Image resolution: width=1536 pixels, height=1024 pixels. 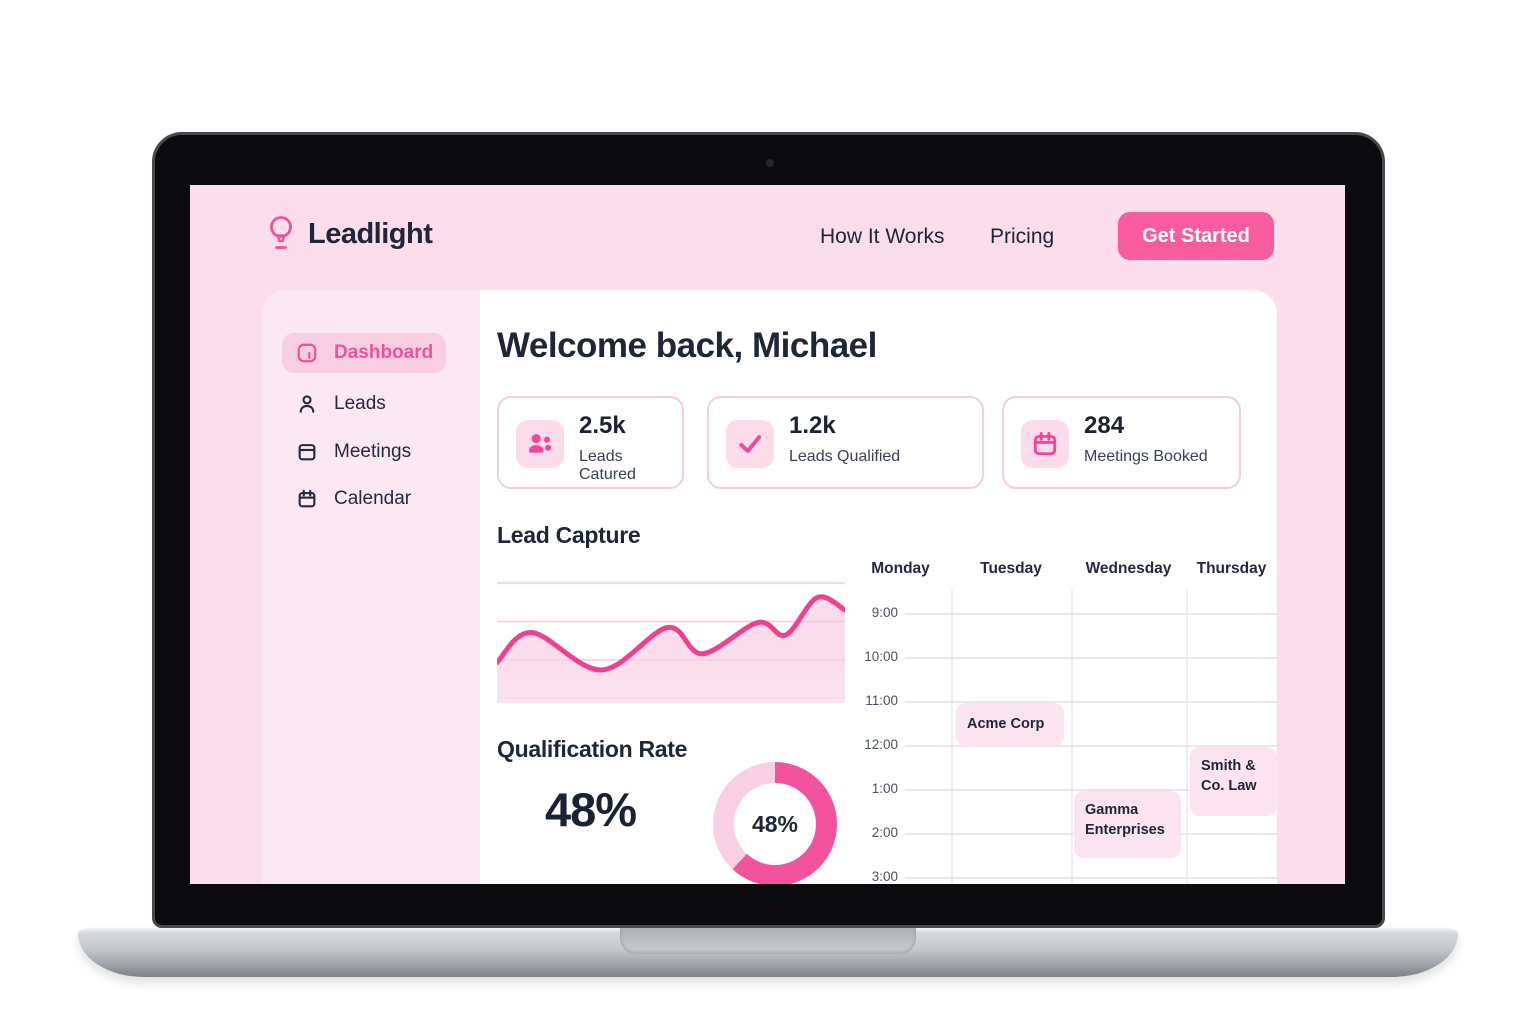 I want to click on laptop-base, so click(x=768, y=952).